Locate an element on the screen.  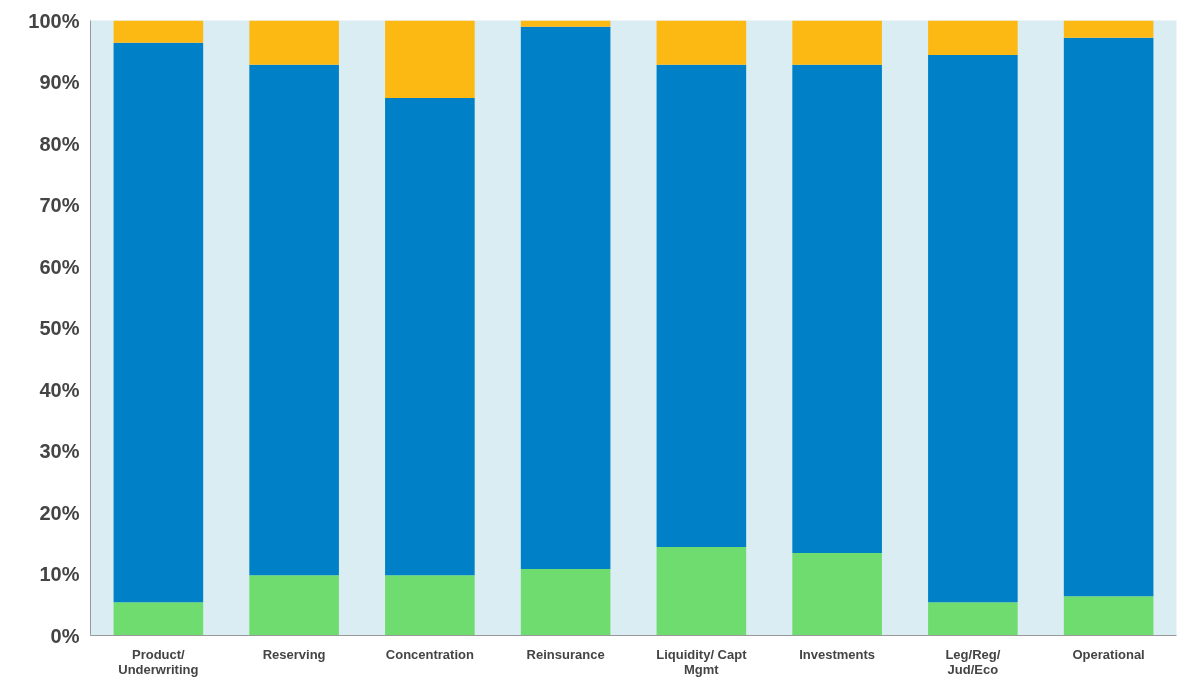
x-tick-label: Liquidity/ Capt Mgmt is located at coordinates (702, 661).